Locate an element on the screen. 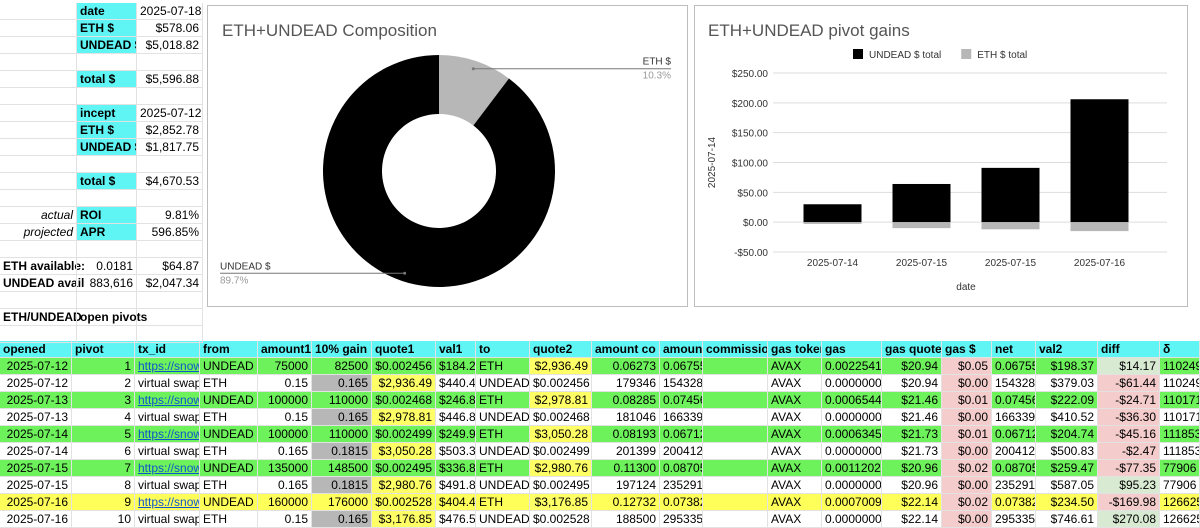 This screenshot has height=528, width=1200. table-header: amount co is located at coordinates (626, 349).